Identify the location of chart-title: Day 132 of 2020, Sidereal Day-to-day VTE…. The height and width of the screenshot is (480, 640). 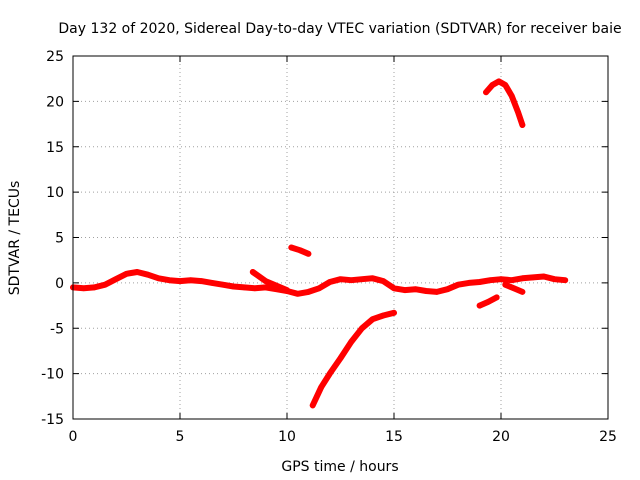
(339, 29).